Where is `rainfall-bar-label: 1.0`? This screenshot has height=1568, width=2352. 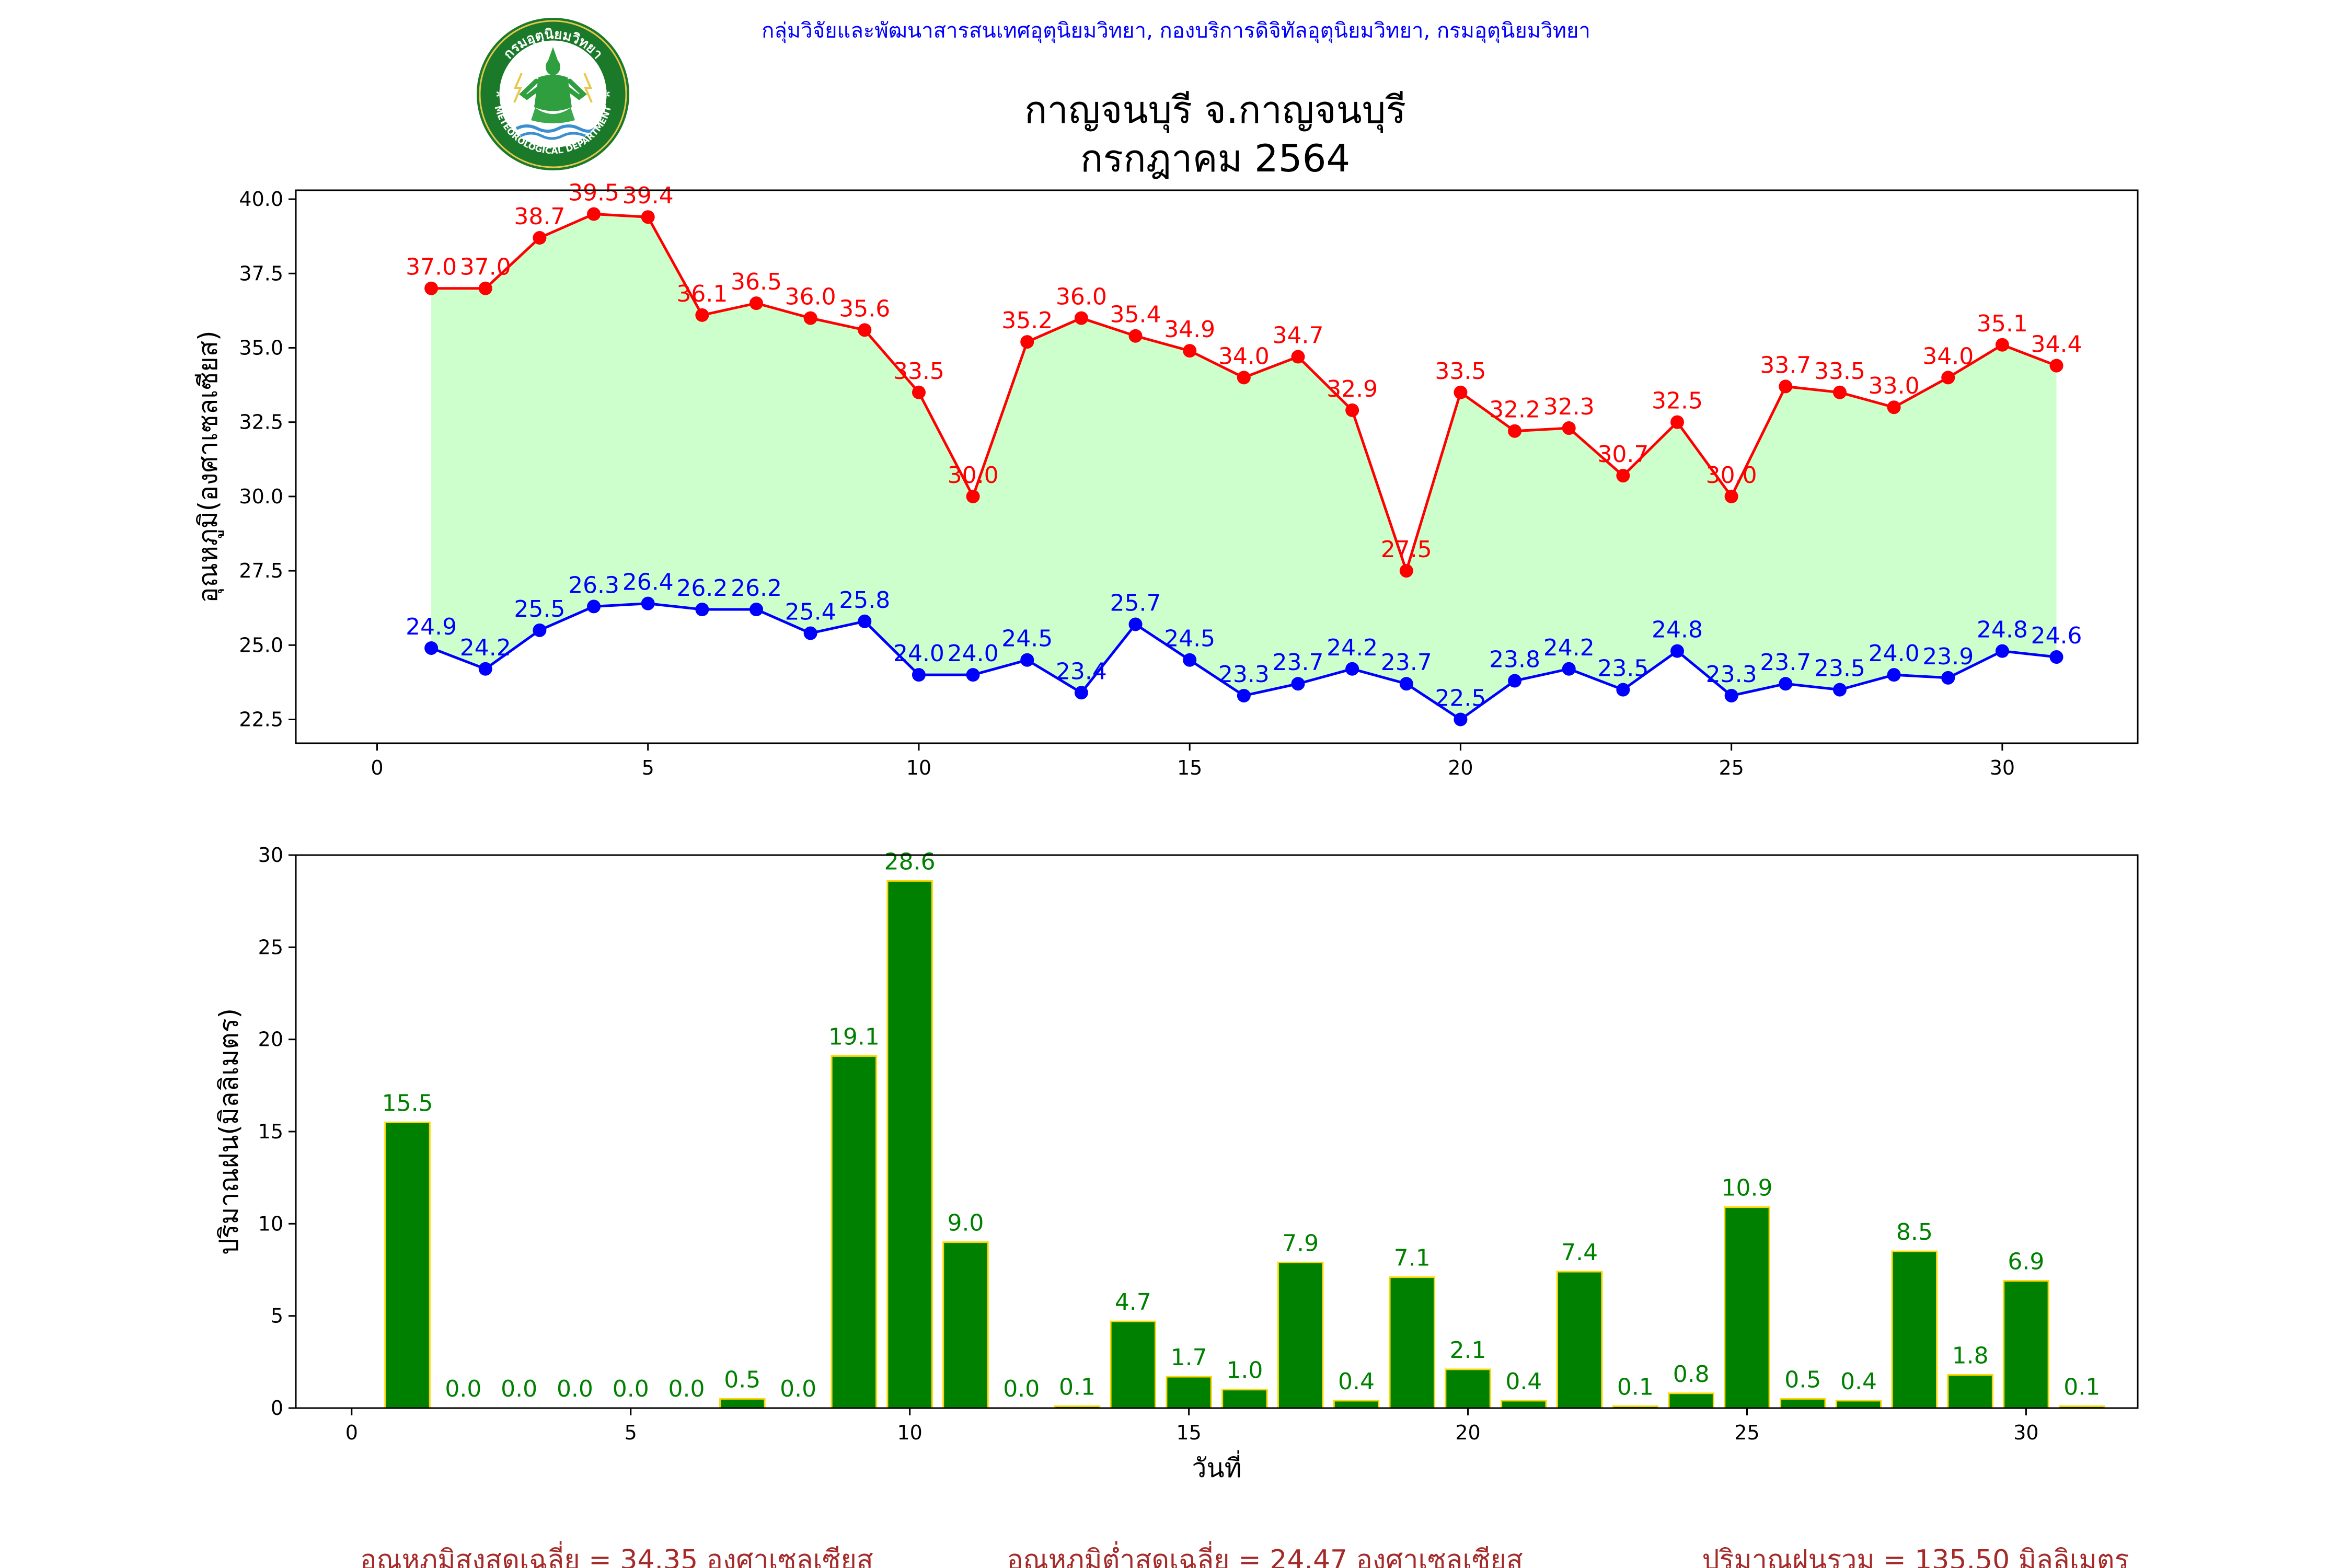 rainfall-bar-label: 1.0 is located at coordinates (1244, 1370).